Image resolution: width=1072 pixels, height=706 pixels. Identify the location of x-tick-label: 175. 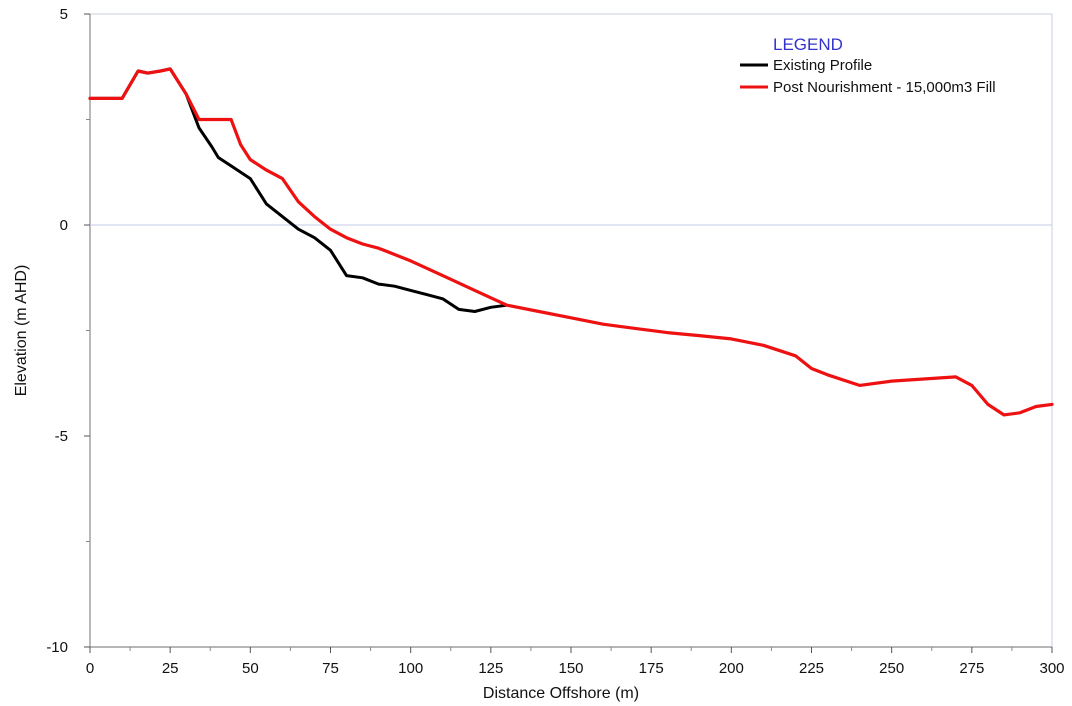
(651, 668).